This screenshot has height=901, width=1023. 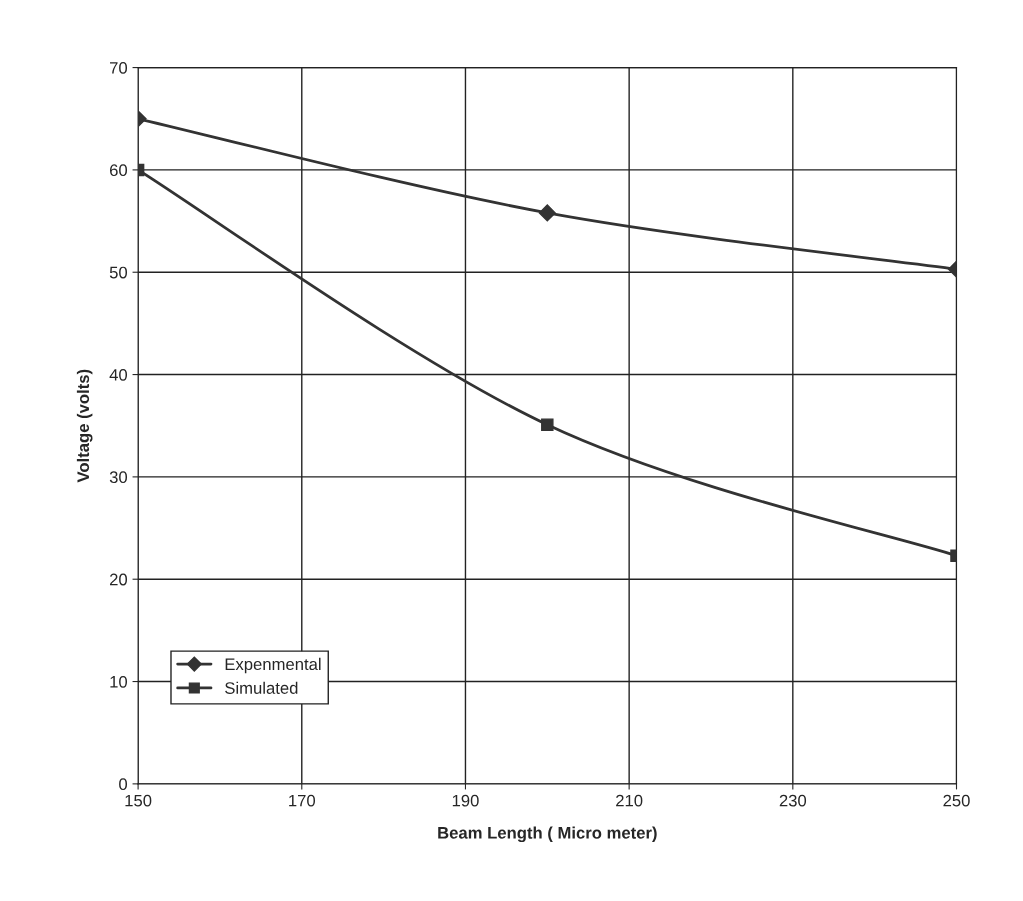 What do you see at coordinates (302, 800) in the screenshot?
I see `x-tick-label: 170` at bounding box center [302, 800].